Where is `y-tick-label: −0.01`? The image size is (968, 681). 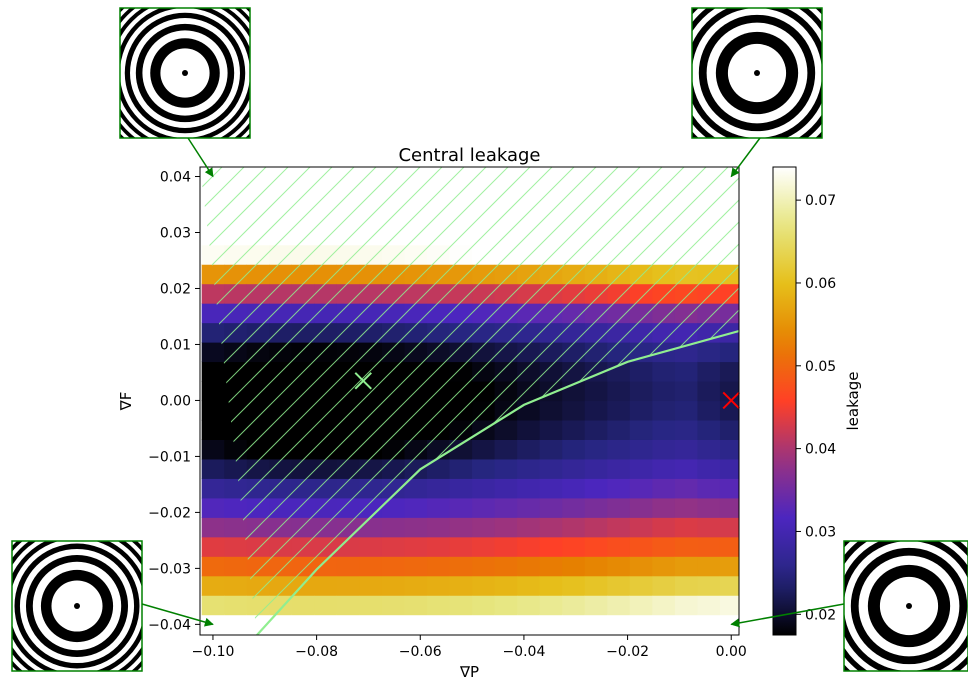 y-tick-label: −0.01 is located at coordinates (169, 457).